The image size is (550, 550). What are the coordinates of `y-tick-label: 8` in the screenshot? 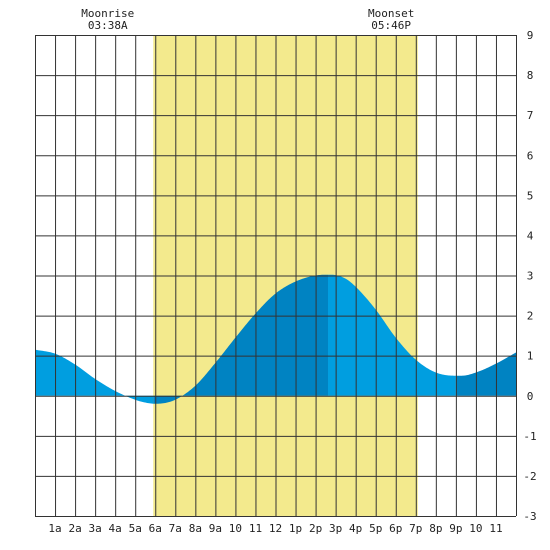 It's located at (530, 75).